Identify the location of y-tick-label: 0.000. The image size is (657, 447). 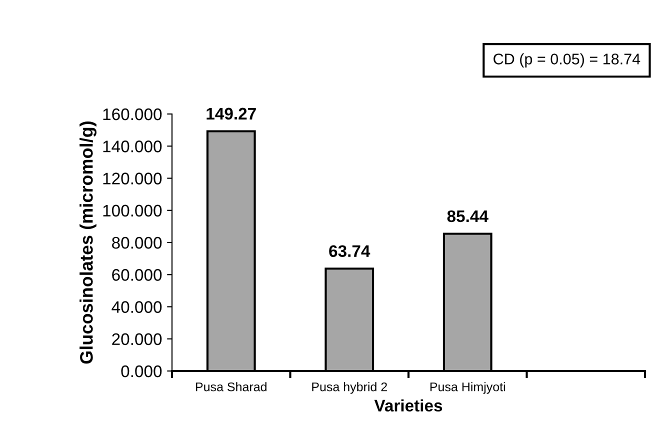
(141, 371).